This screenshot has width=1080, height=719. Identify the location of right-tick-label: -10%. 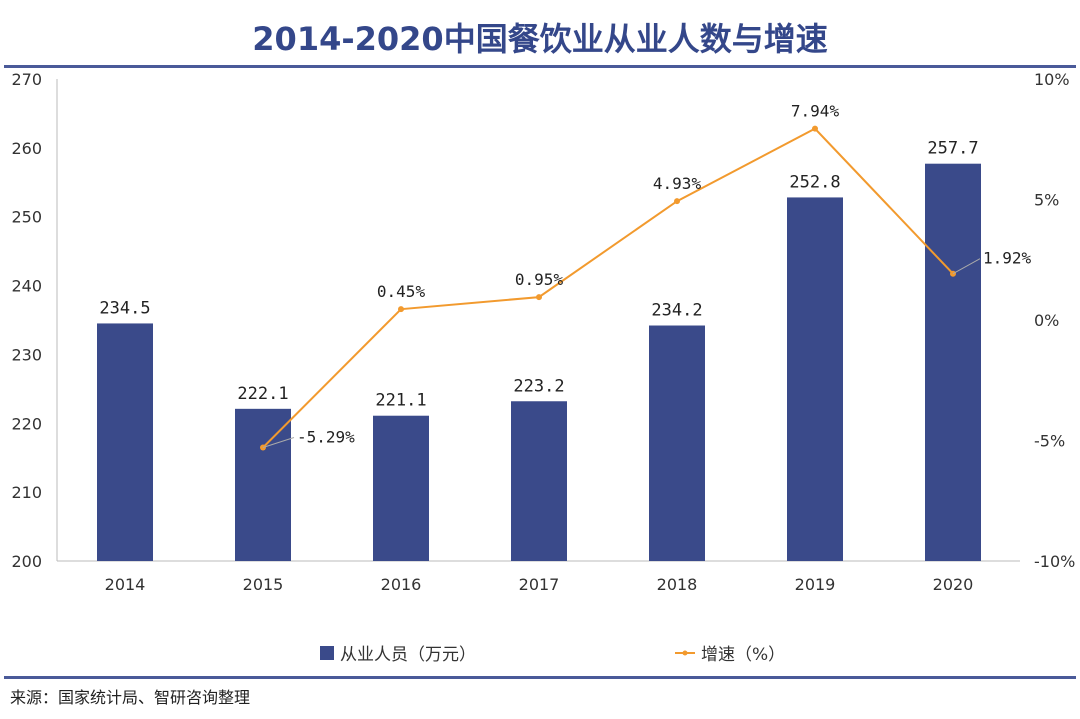
(1054, 561).